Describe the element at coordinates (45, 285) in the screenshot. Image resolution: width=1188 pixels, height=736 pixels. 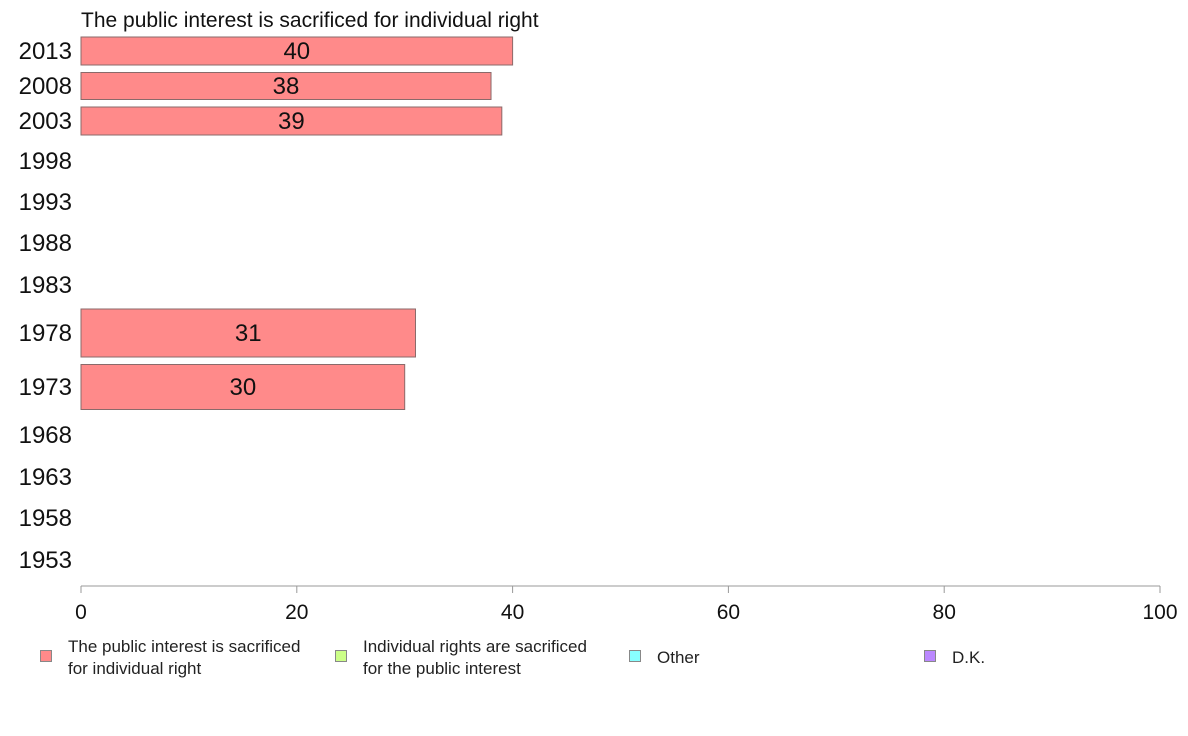
I see `y-tick-label-1983: 1983` at that location.